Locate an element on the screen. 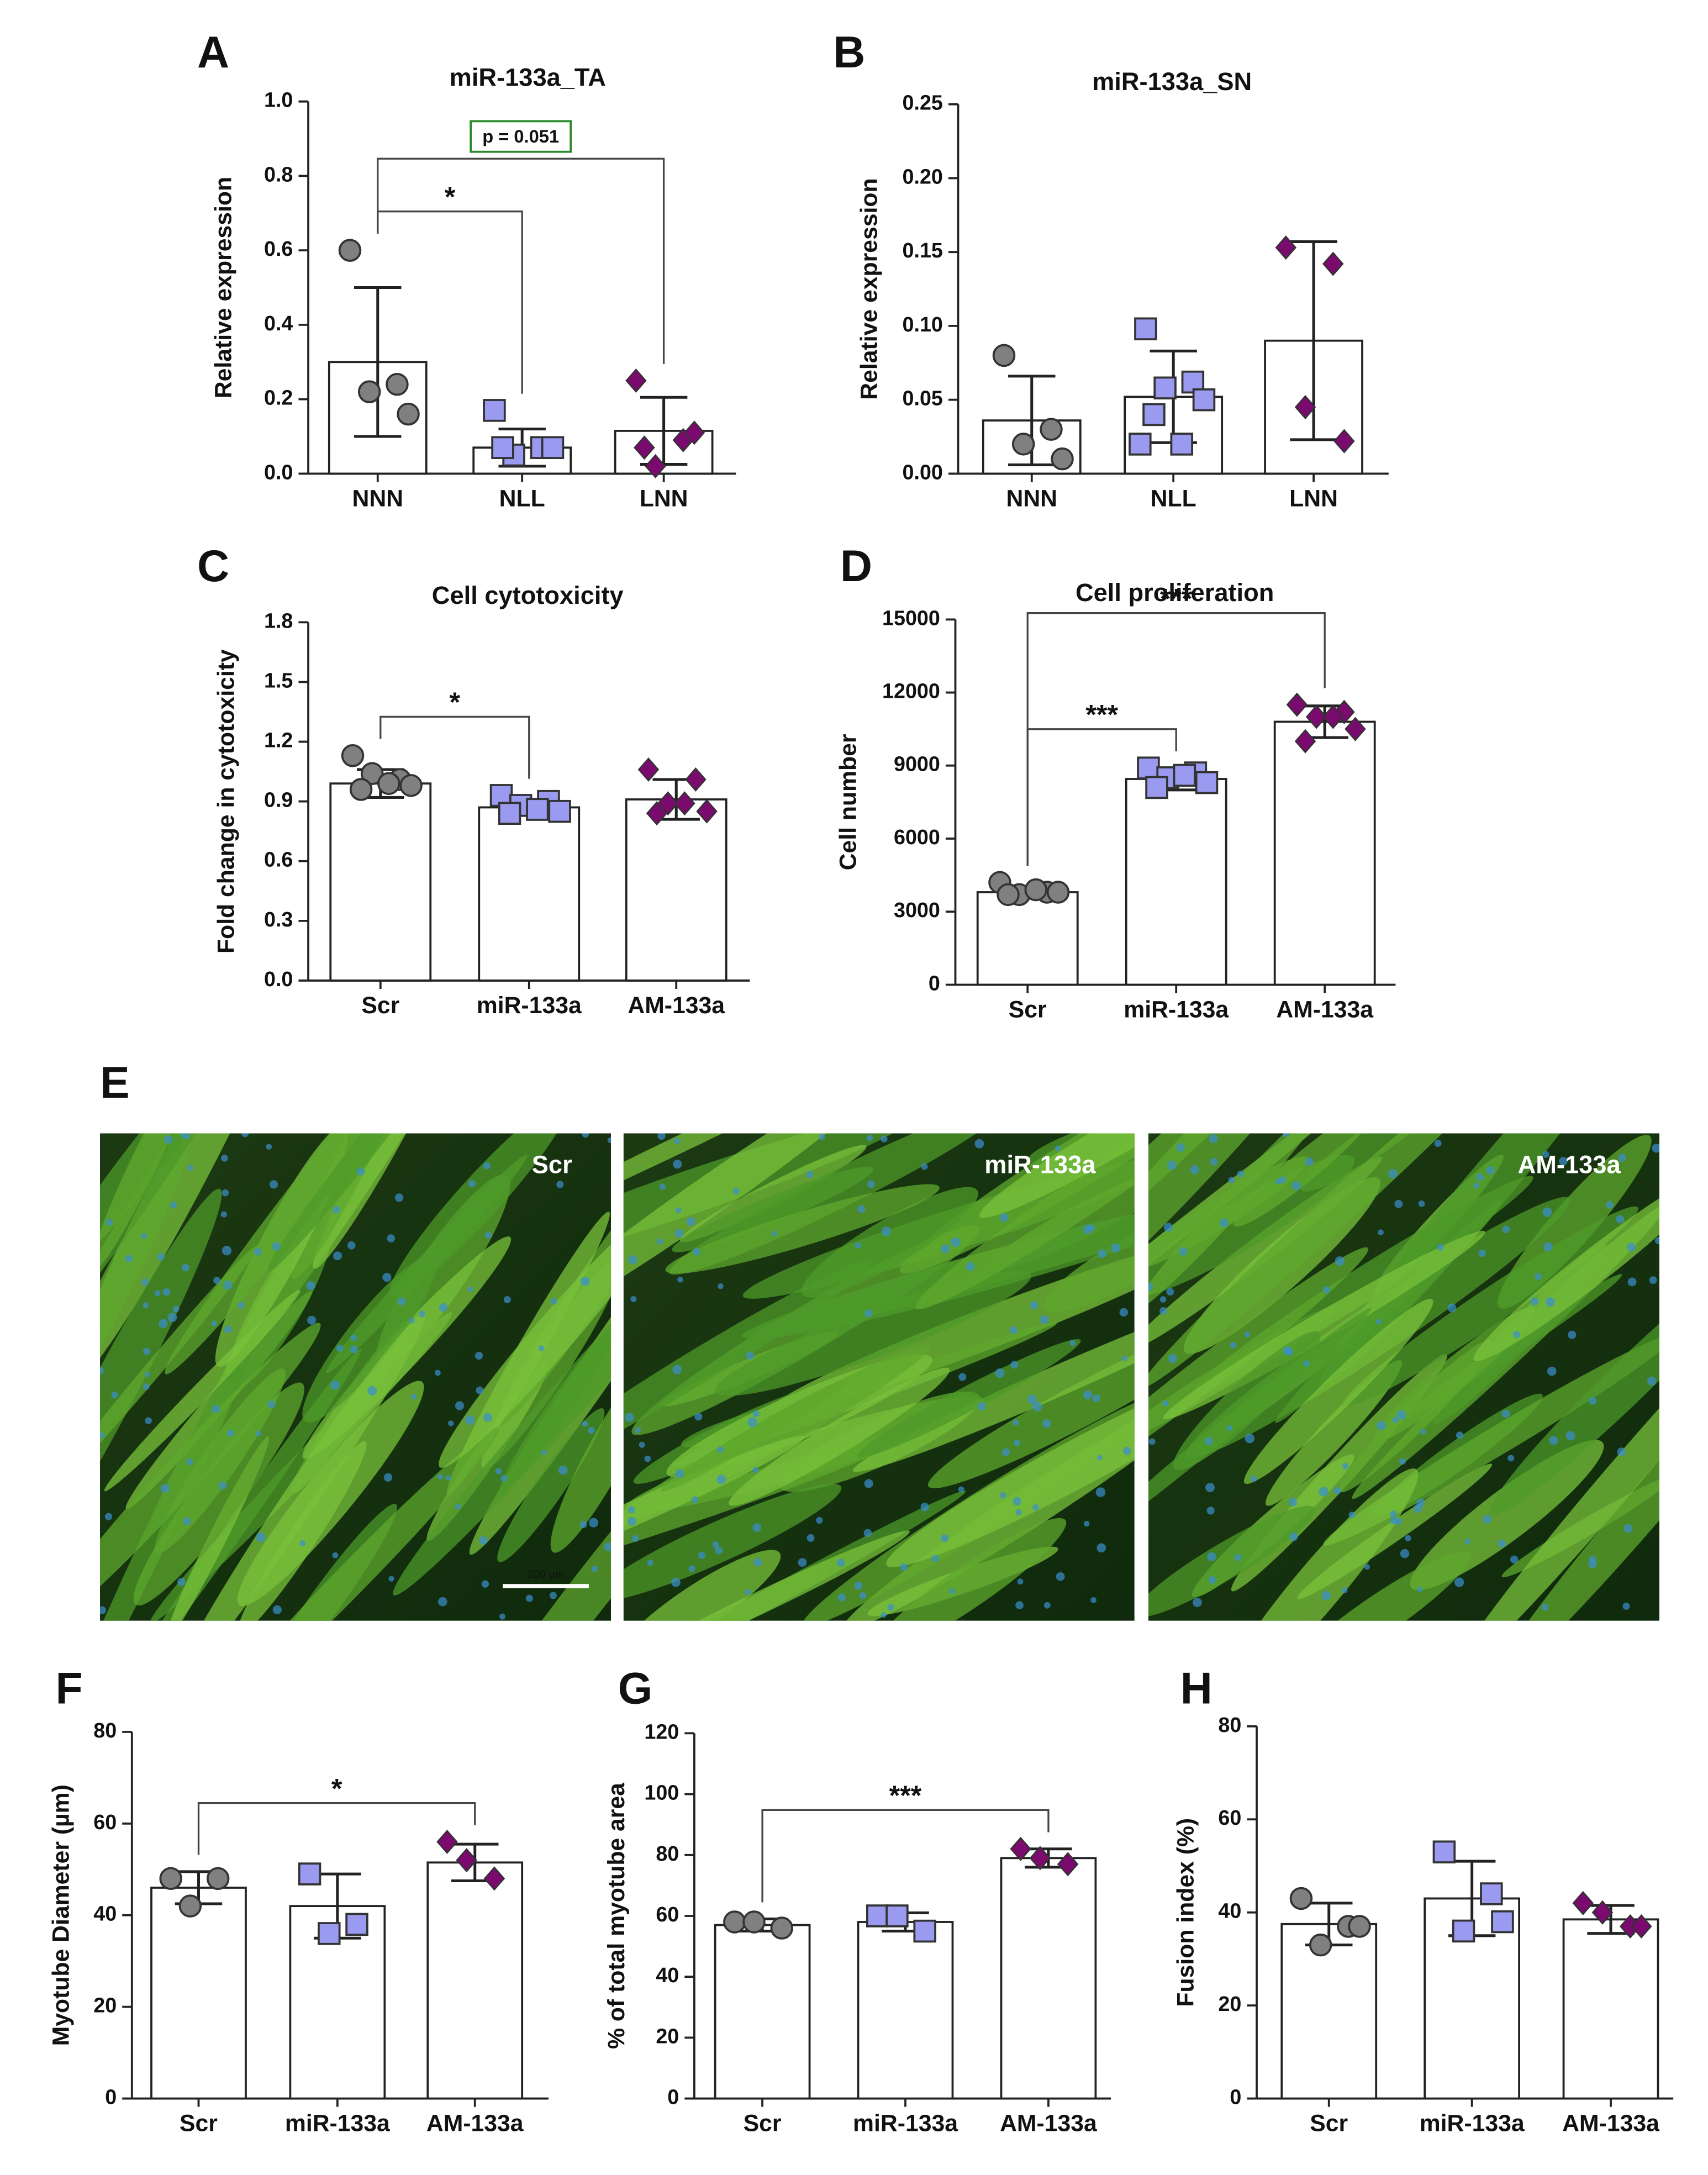 This screenshot has width=1708, height=2175. x-tick-label: AM-133a is located at coordinates (1325, 1010).